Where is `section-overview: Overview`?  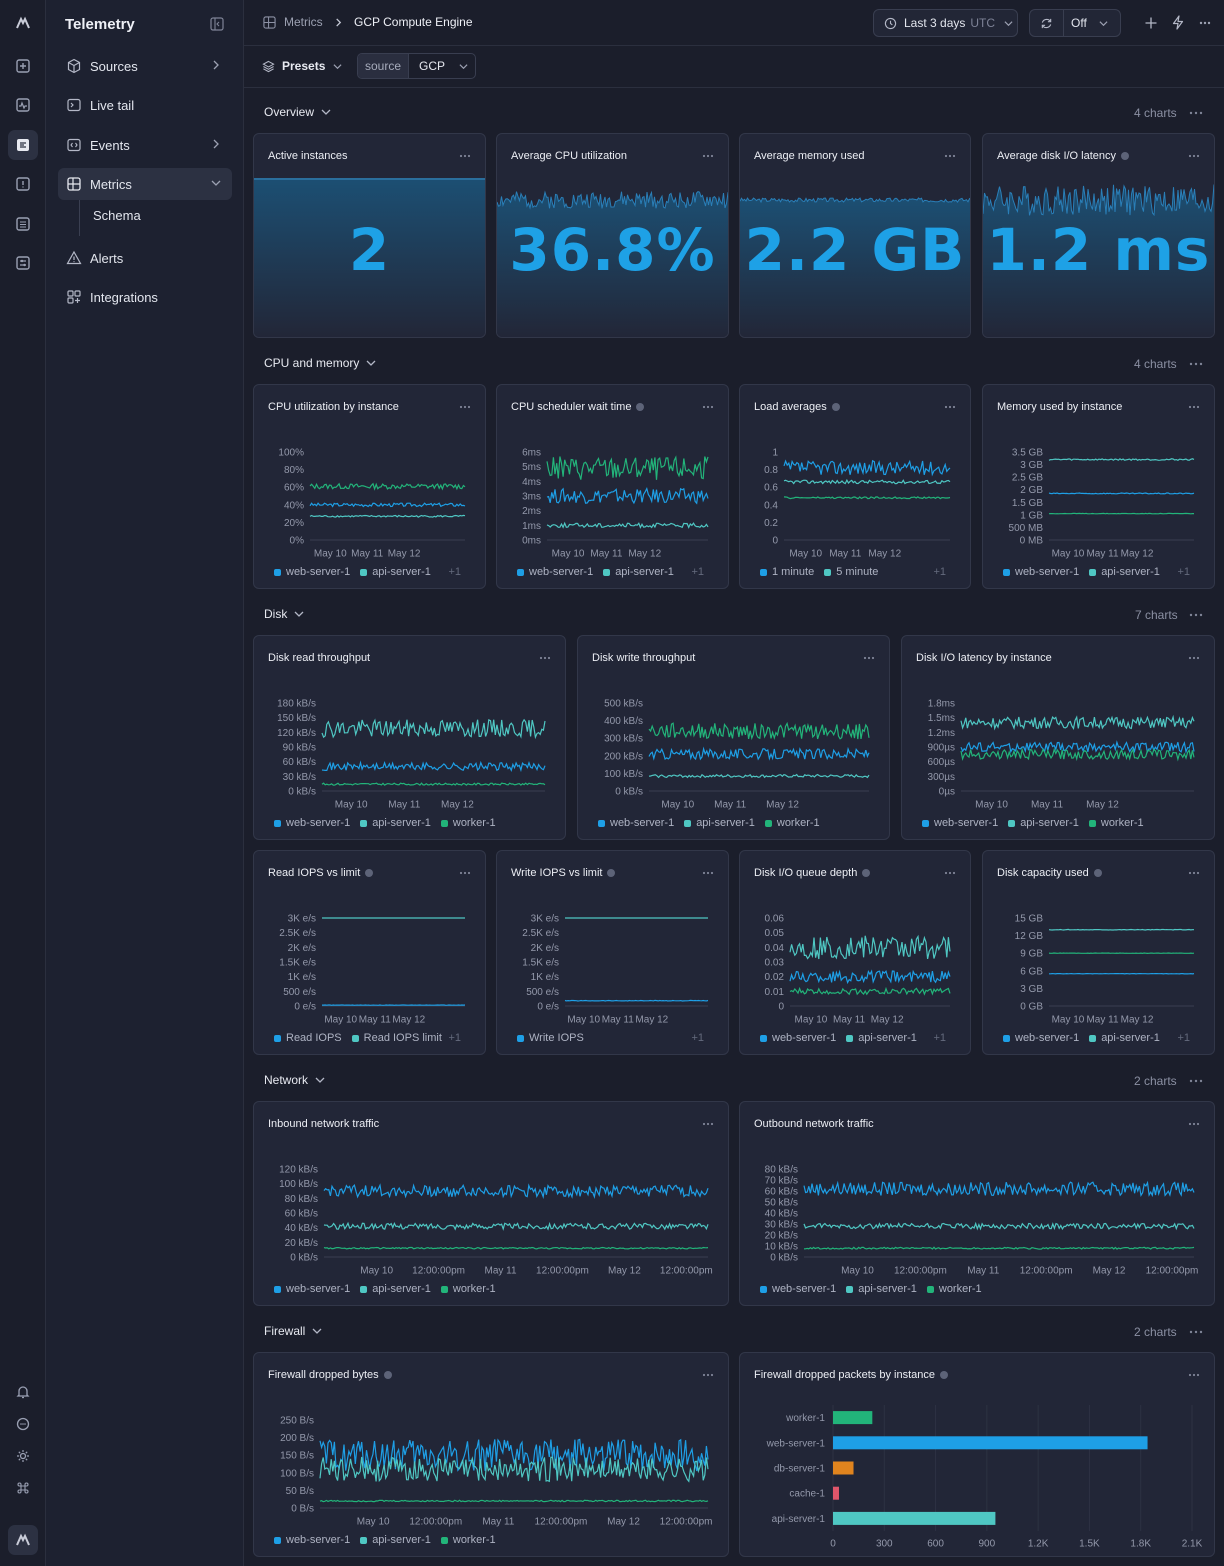 section-overview: Overview is located at coordinates (297, 112).